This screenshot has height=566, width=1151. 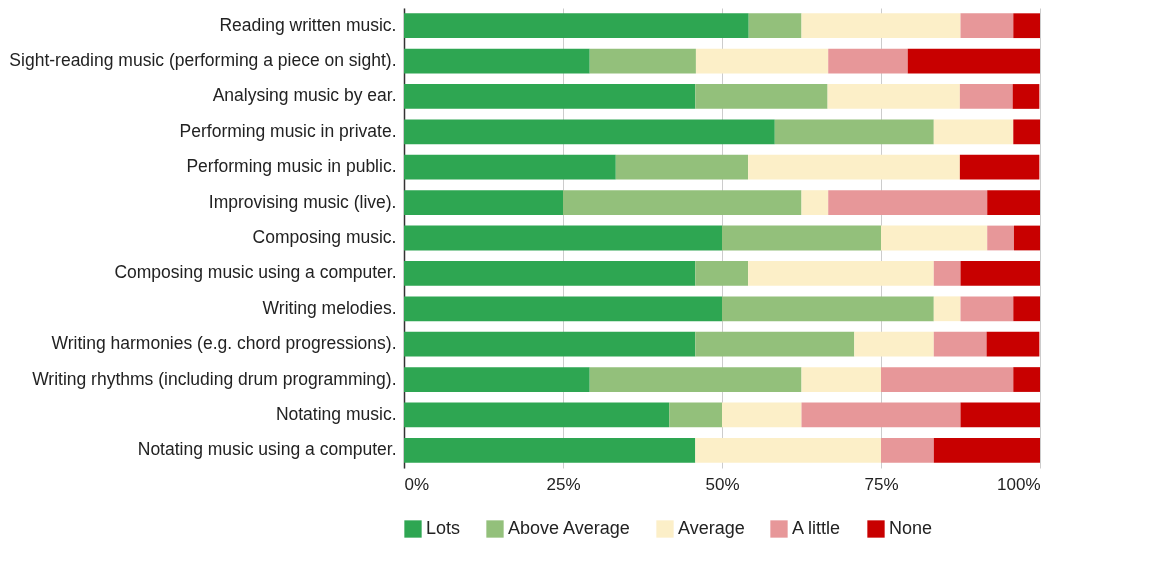 What do you see at coordinates (816, 528) in the screenshot?
I see `legend-label: A little` at bounding box center [816, 528].